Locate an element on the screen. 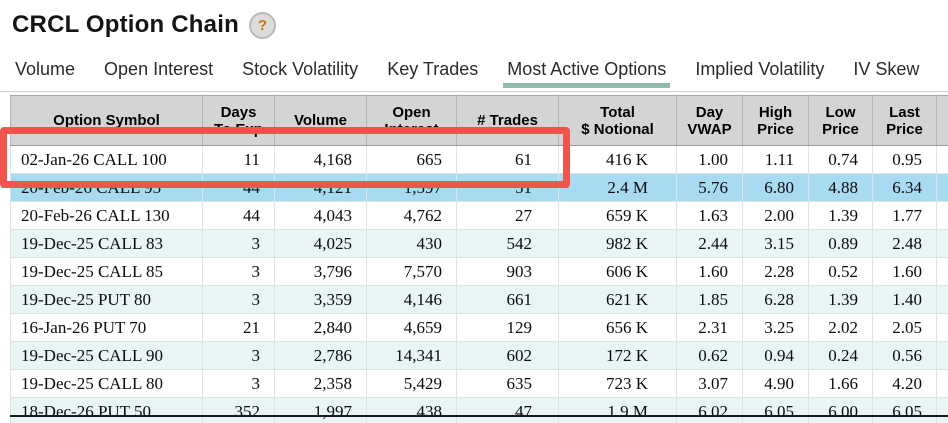 Image resolution: width=948 pixels, height=423 pixels. cell-last: 6.34 is located at coordinates (904, 187).